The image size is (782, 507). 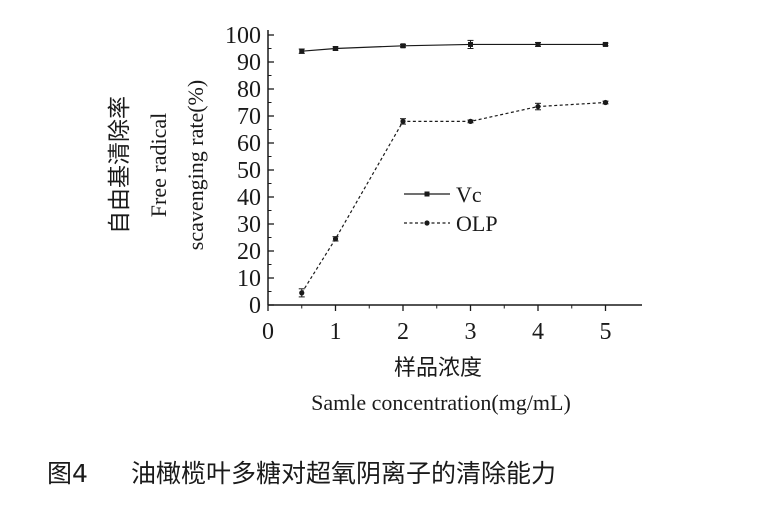 I want to click on y-tick-label: 70, so click(x=249, y=117).